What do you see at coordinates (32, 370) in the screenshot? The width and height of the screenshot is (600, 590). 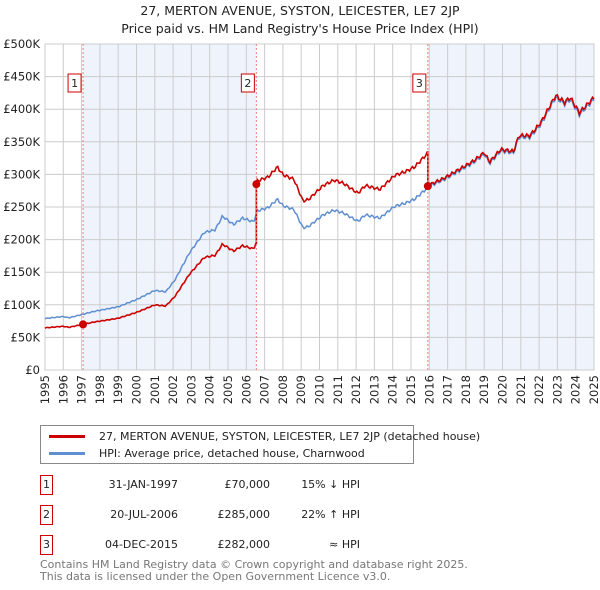 I see `y-tick-label: £0` at bounding box center [32, 370].